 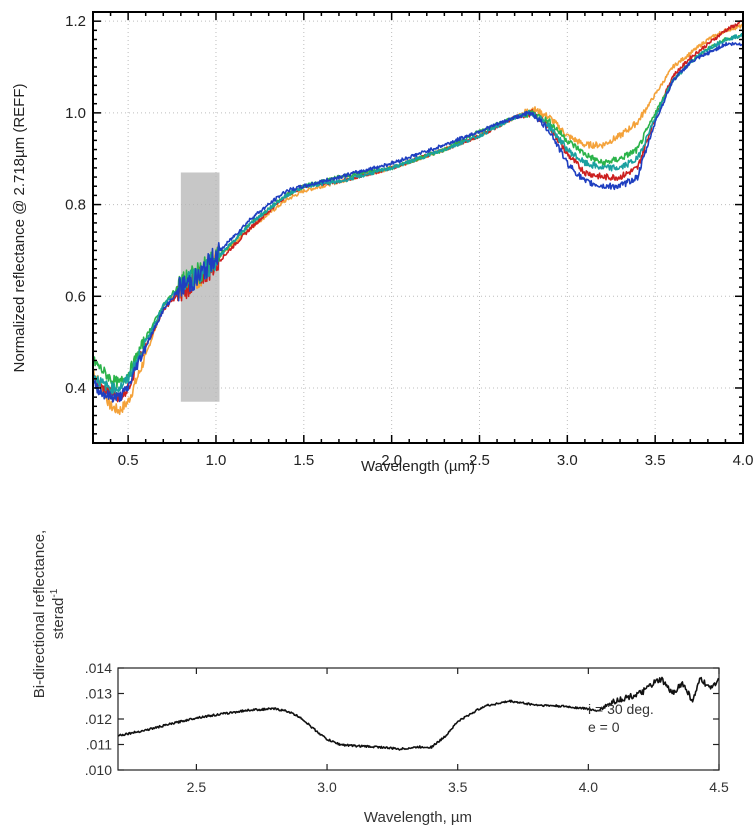 I want to click on bottom-plot-frame, so click(x=418, y=719).